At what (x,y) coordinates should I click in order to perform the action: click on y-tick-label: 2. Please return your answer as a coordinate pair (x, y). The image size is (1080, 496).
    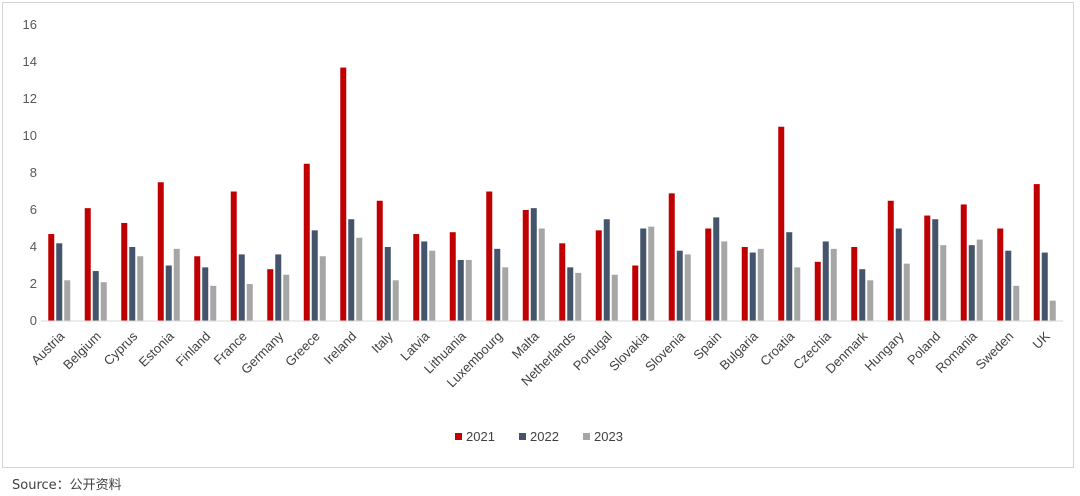
    Looking at the image, I should click on (33, 283).